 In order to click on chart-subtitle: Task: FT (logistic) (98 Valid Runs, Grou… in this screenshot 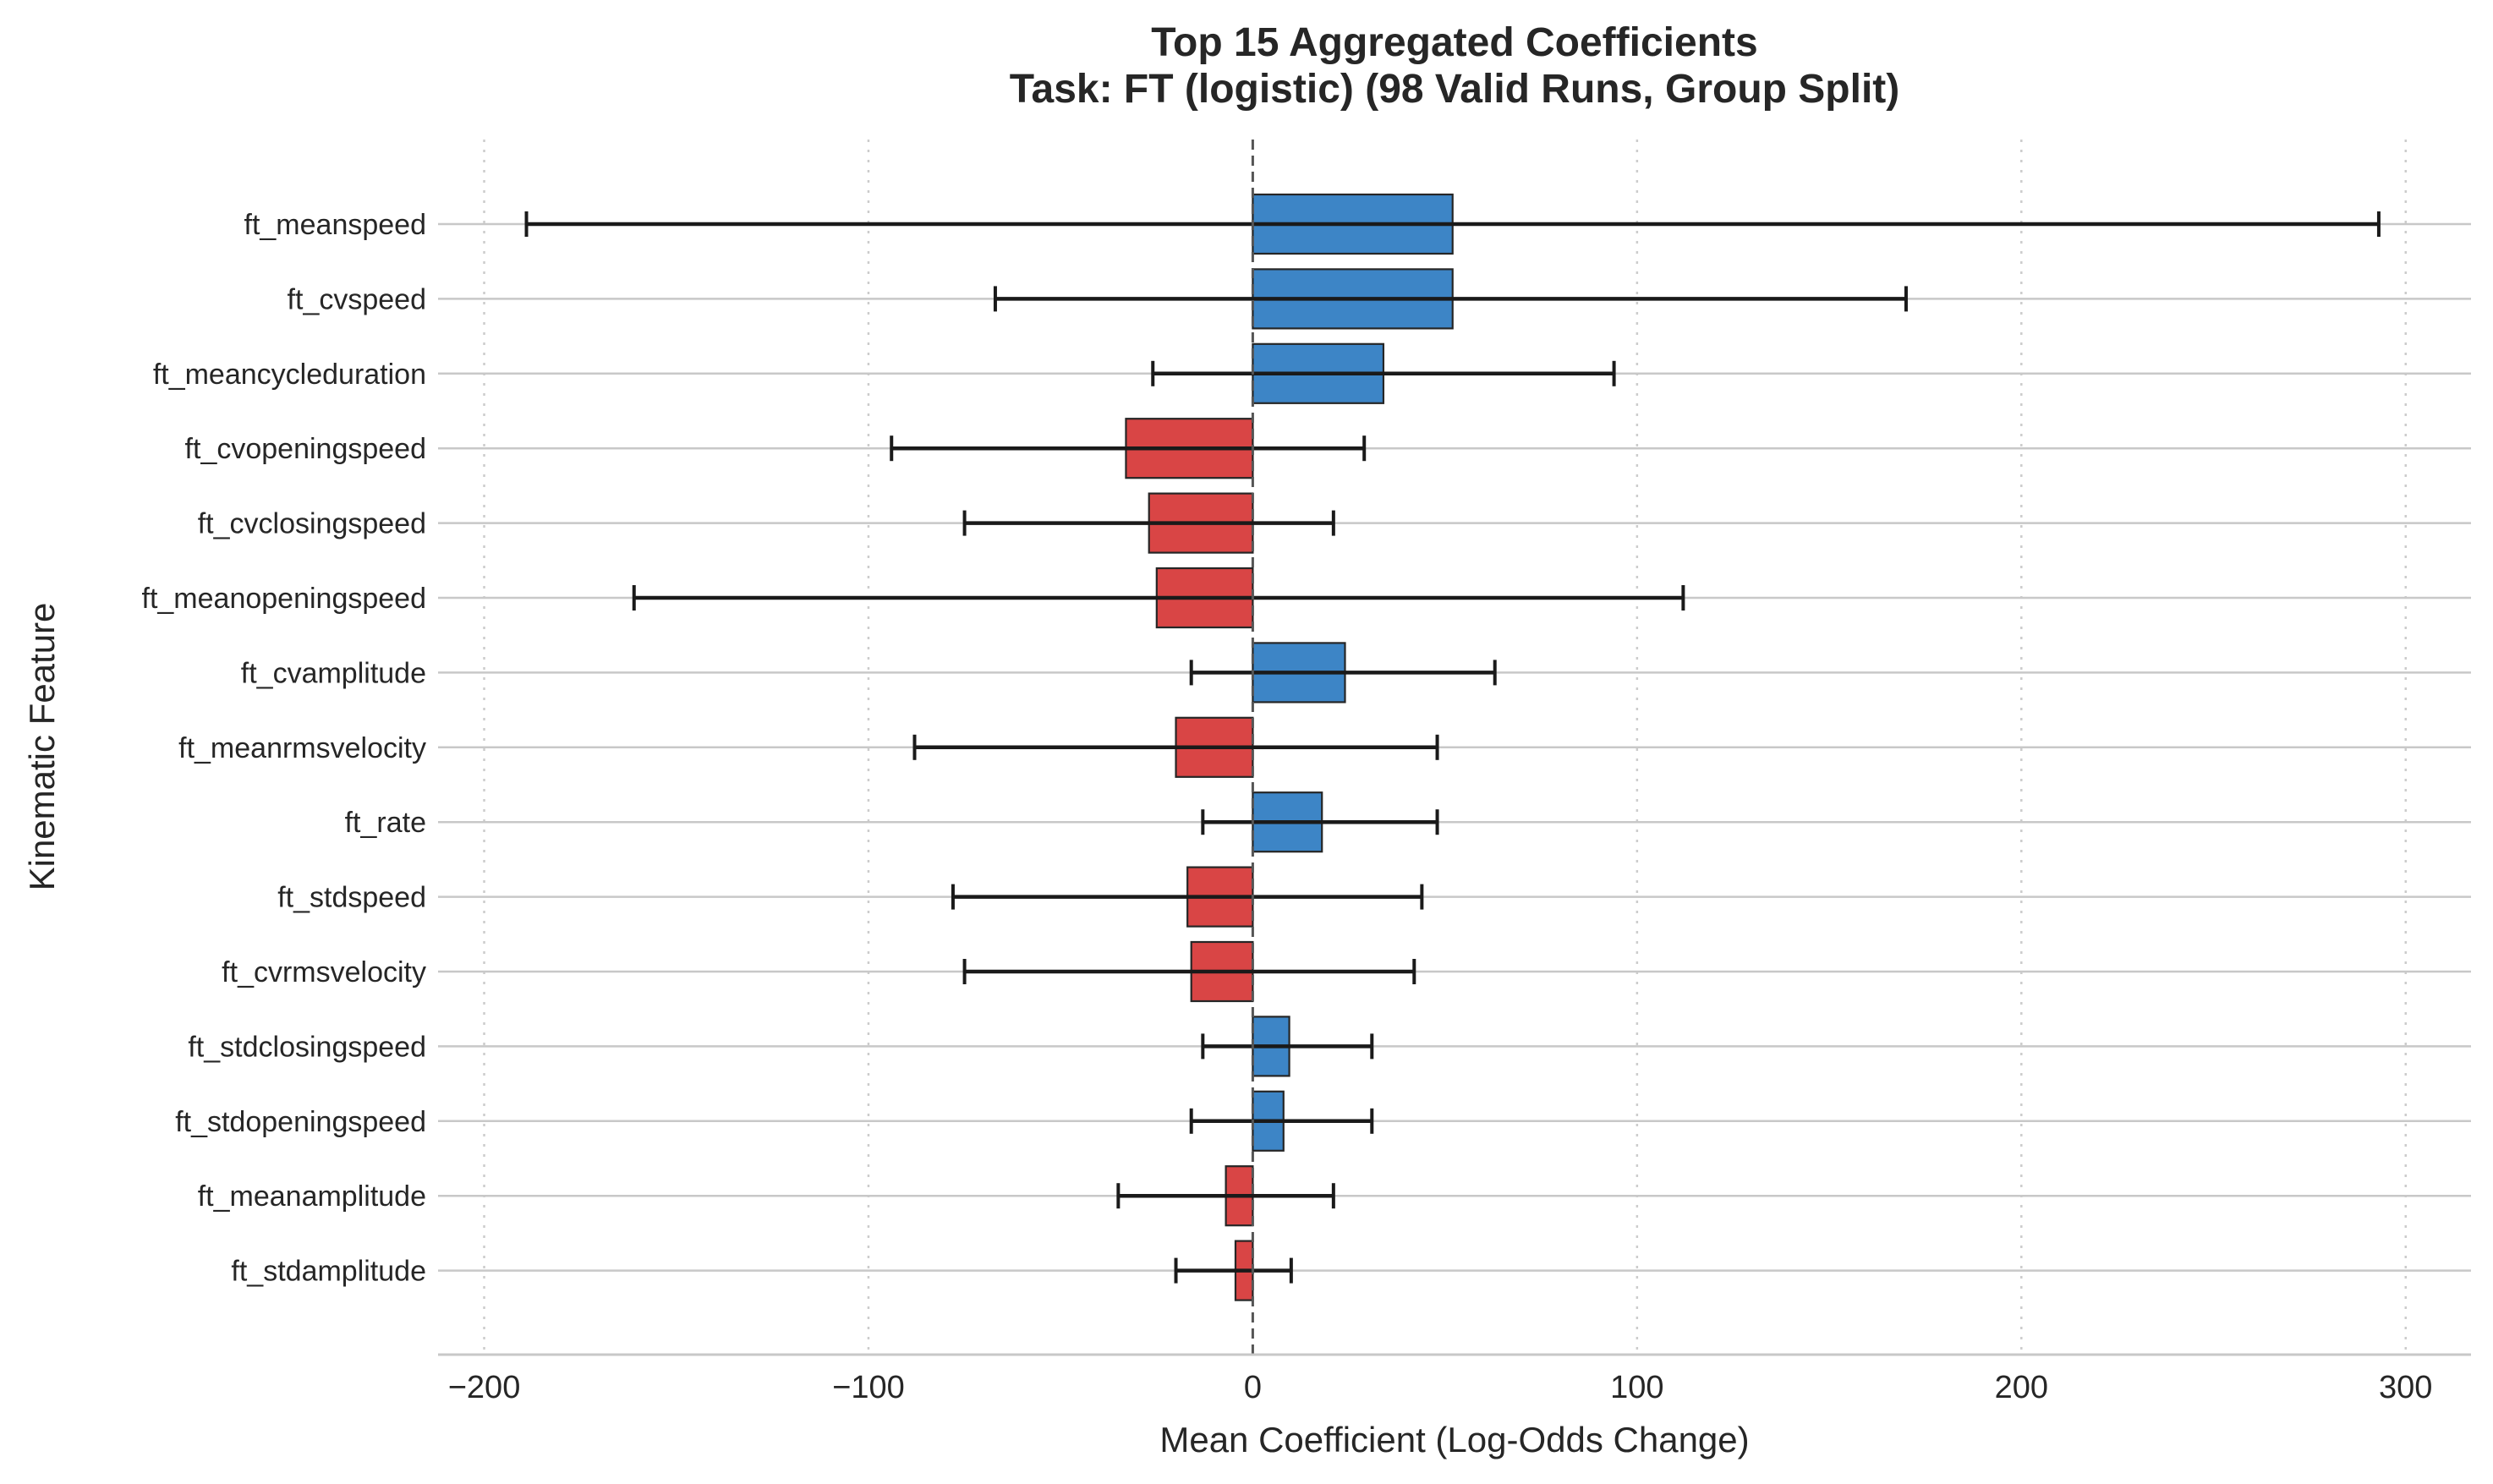, I will do `click(1455, 89)`.